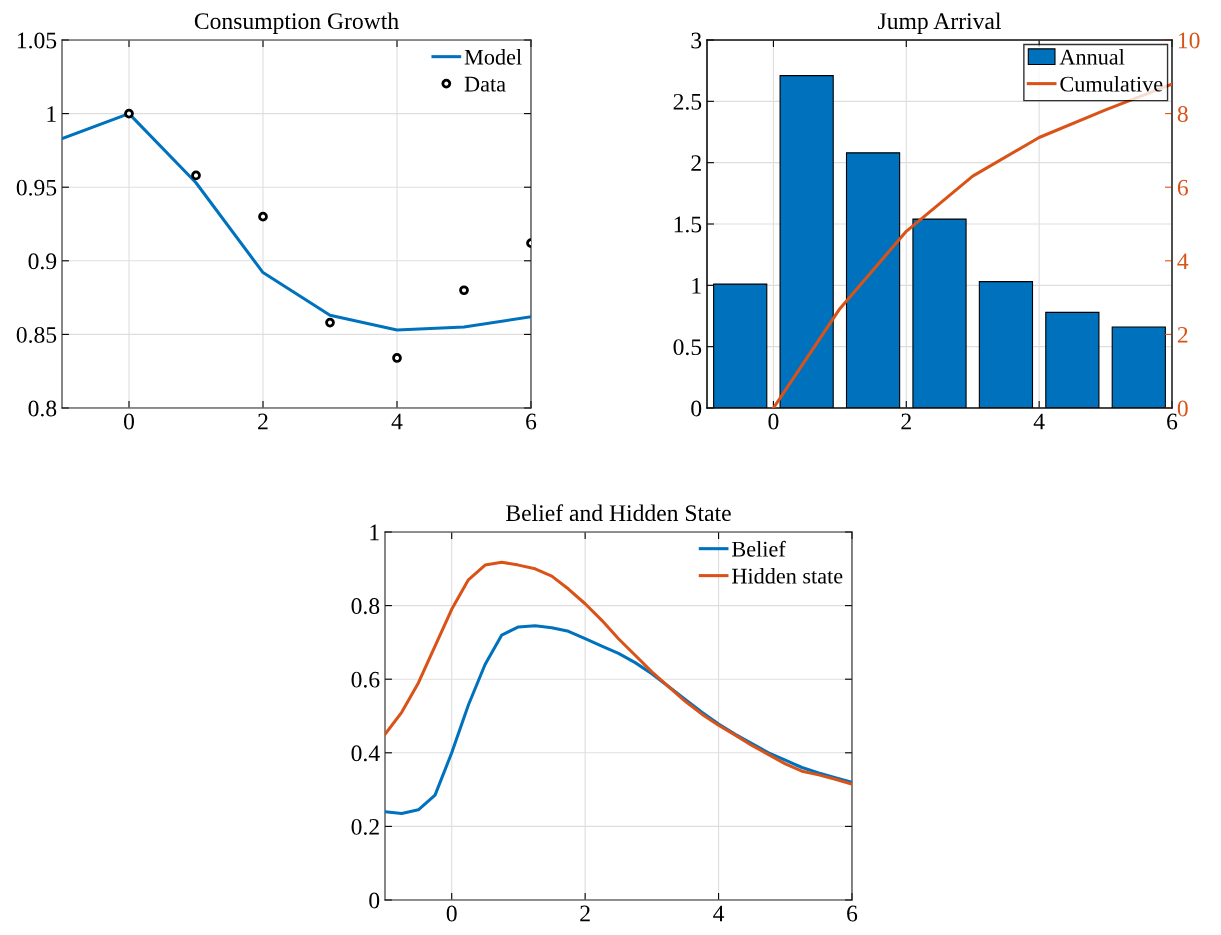 This screenshot has width=1221, height=935. I want to click on chart-title: Jump Arrival, so click(939, 23).